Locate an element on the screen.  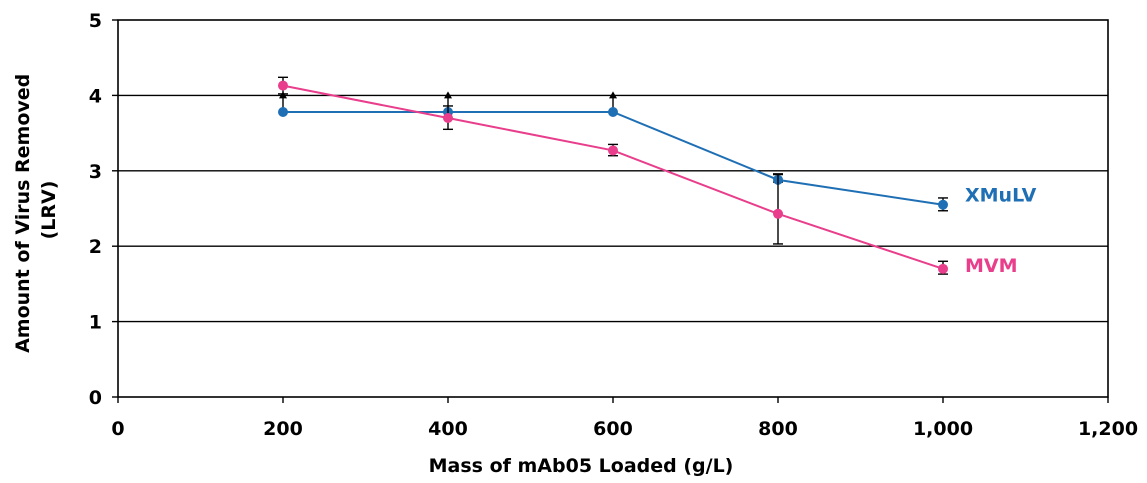
y-tick-label: 3 is located at coordinates (95, 172).